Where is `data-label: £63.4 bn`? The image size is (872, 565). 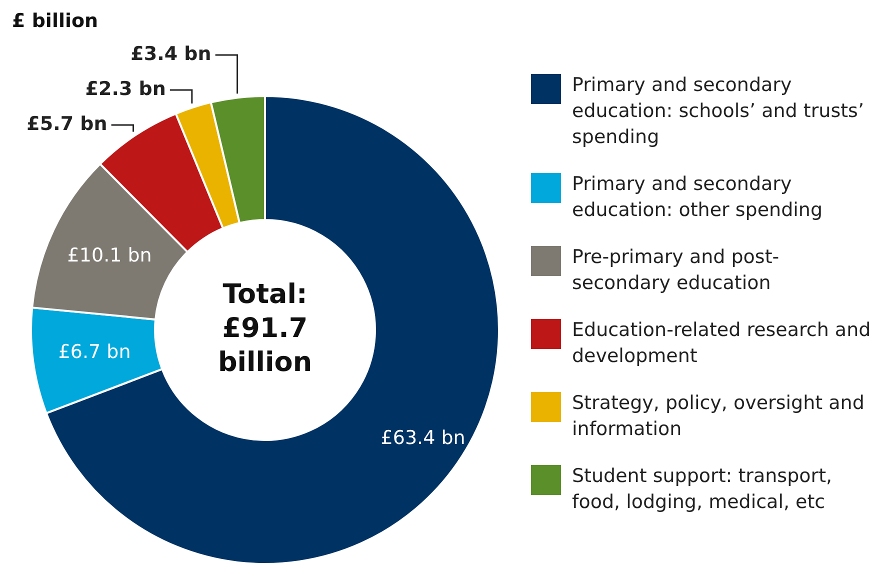 data-label: £63.4 bn is located at coordinates (423, 437).